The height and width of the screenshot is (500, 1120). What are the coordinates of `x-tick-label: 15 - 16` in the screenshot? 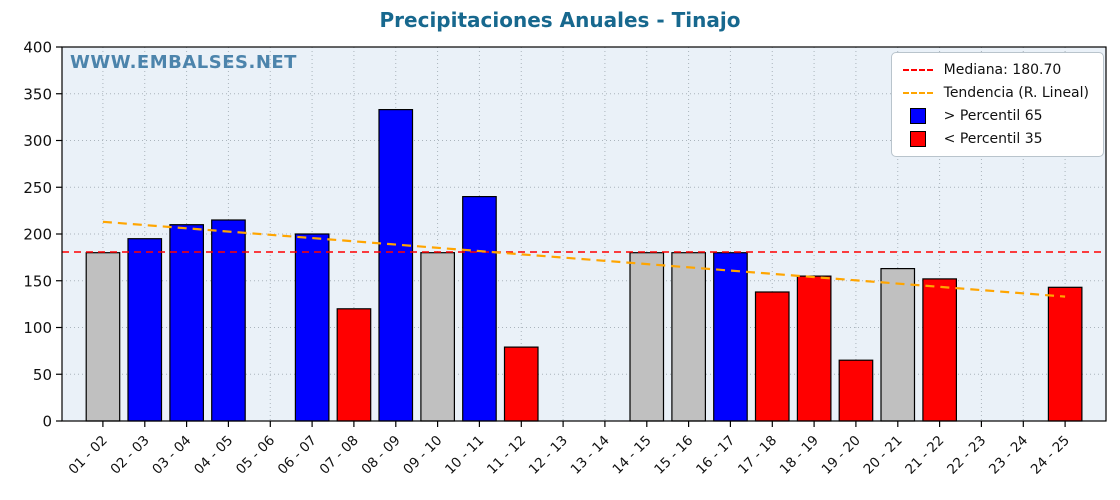 It's located at (673, 455).